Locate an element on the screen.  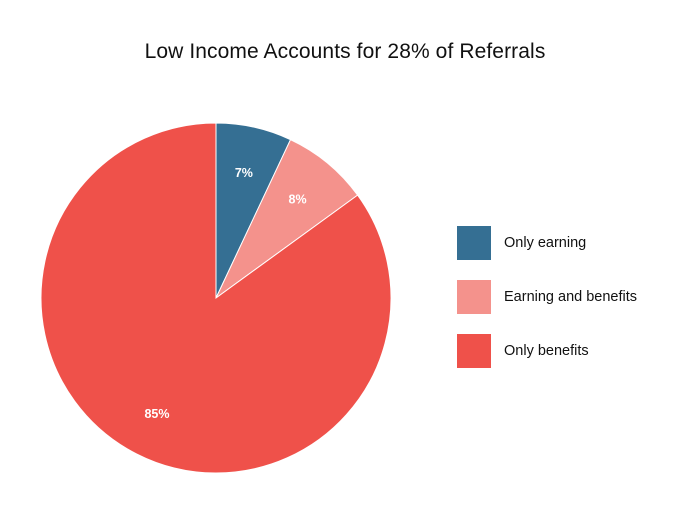
legend-label: Earning and benefits is located at coordinates (571, 297).